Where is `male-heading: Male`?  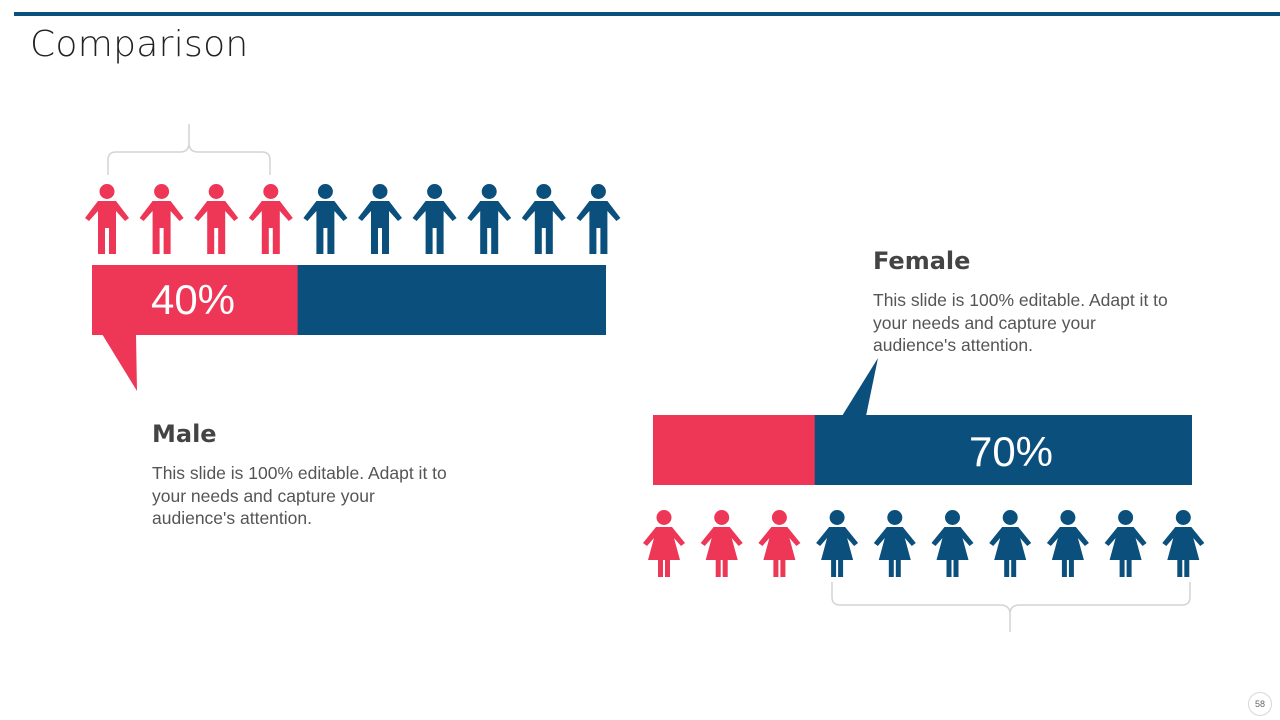 male-heading: Male is located at coordinates (184, 434).